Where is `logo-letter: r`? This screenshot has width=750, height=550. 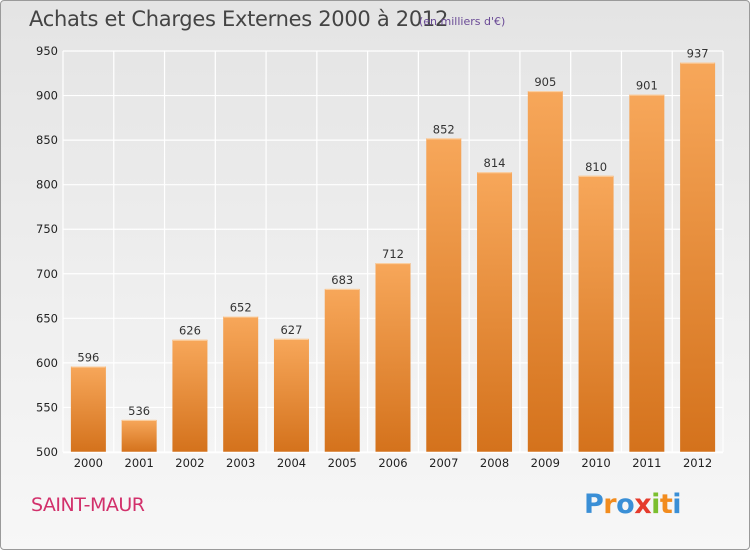
logo-letter: r is located at coordinates (610, 504).